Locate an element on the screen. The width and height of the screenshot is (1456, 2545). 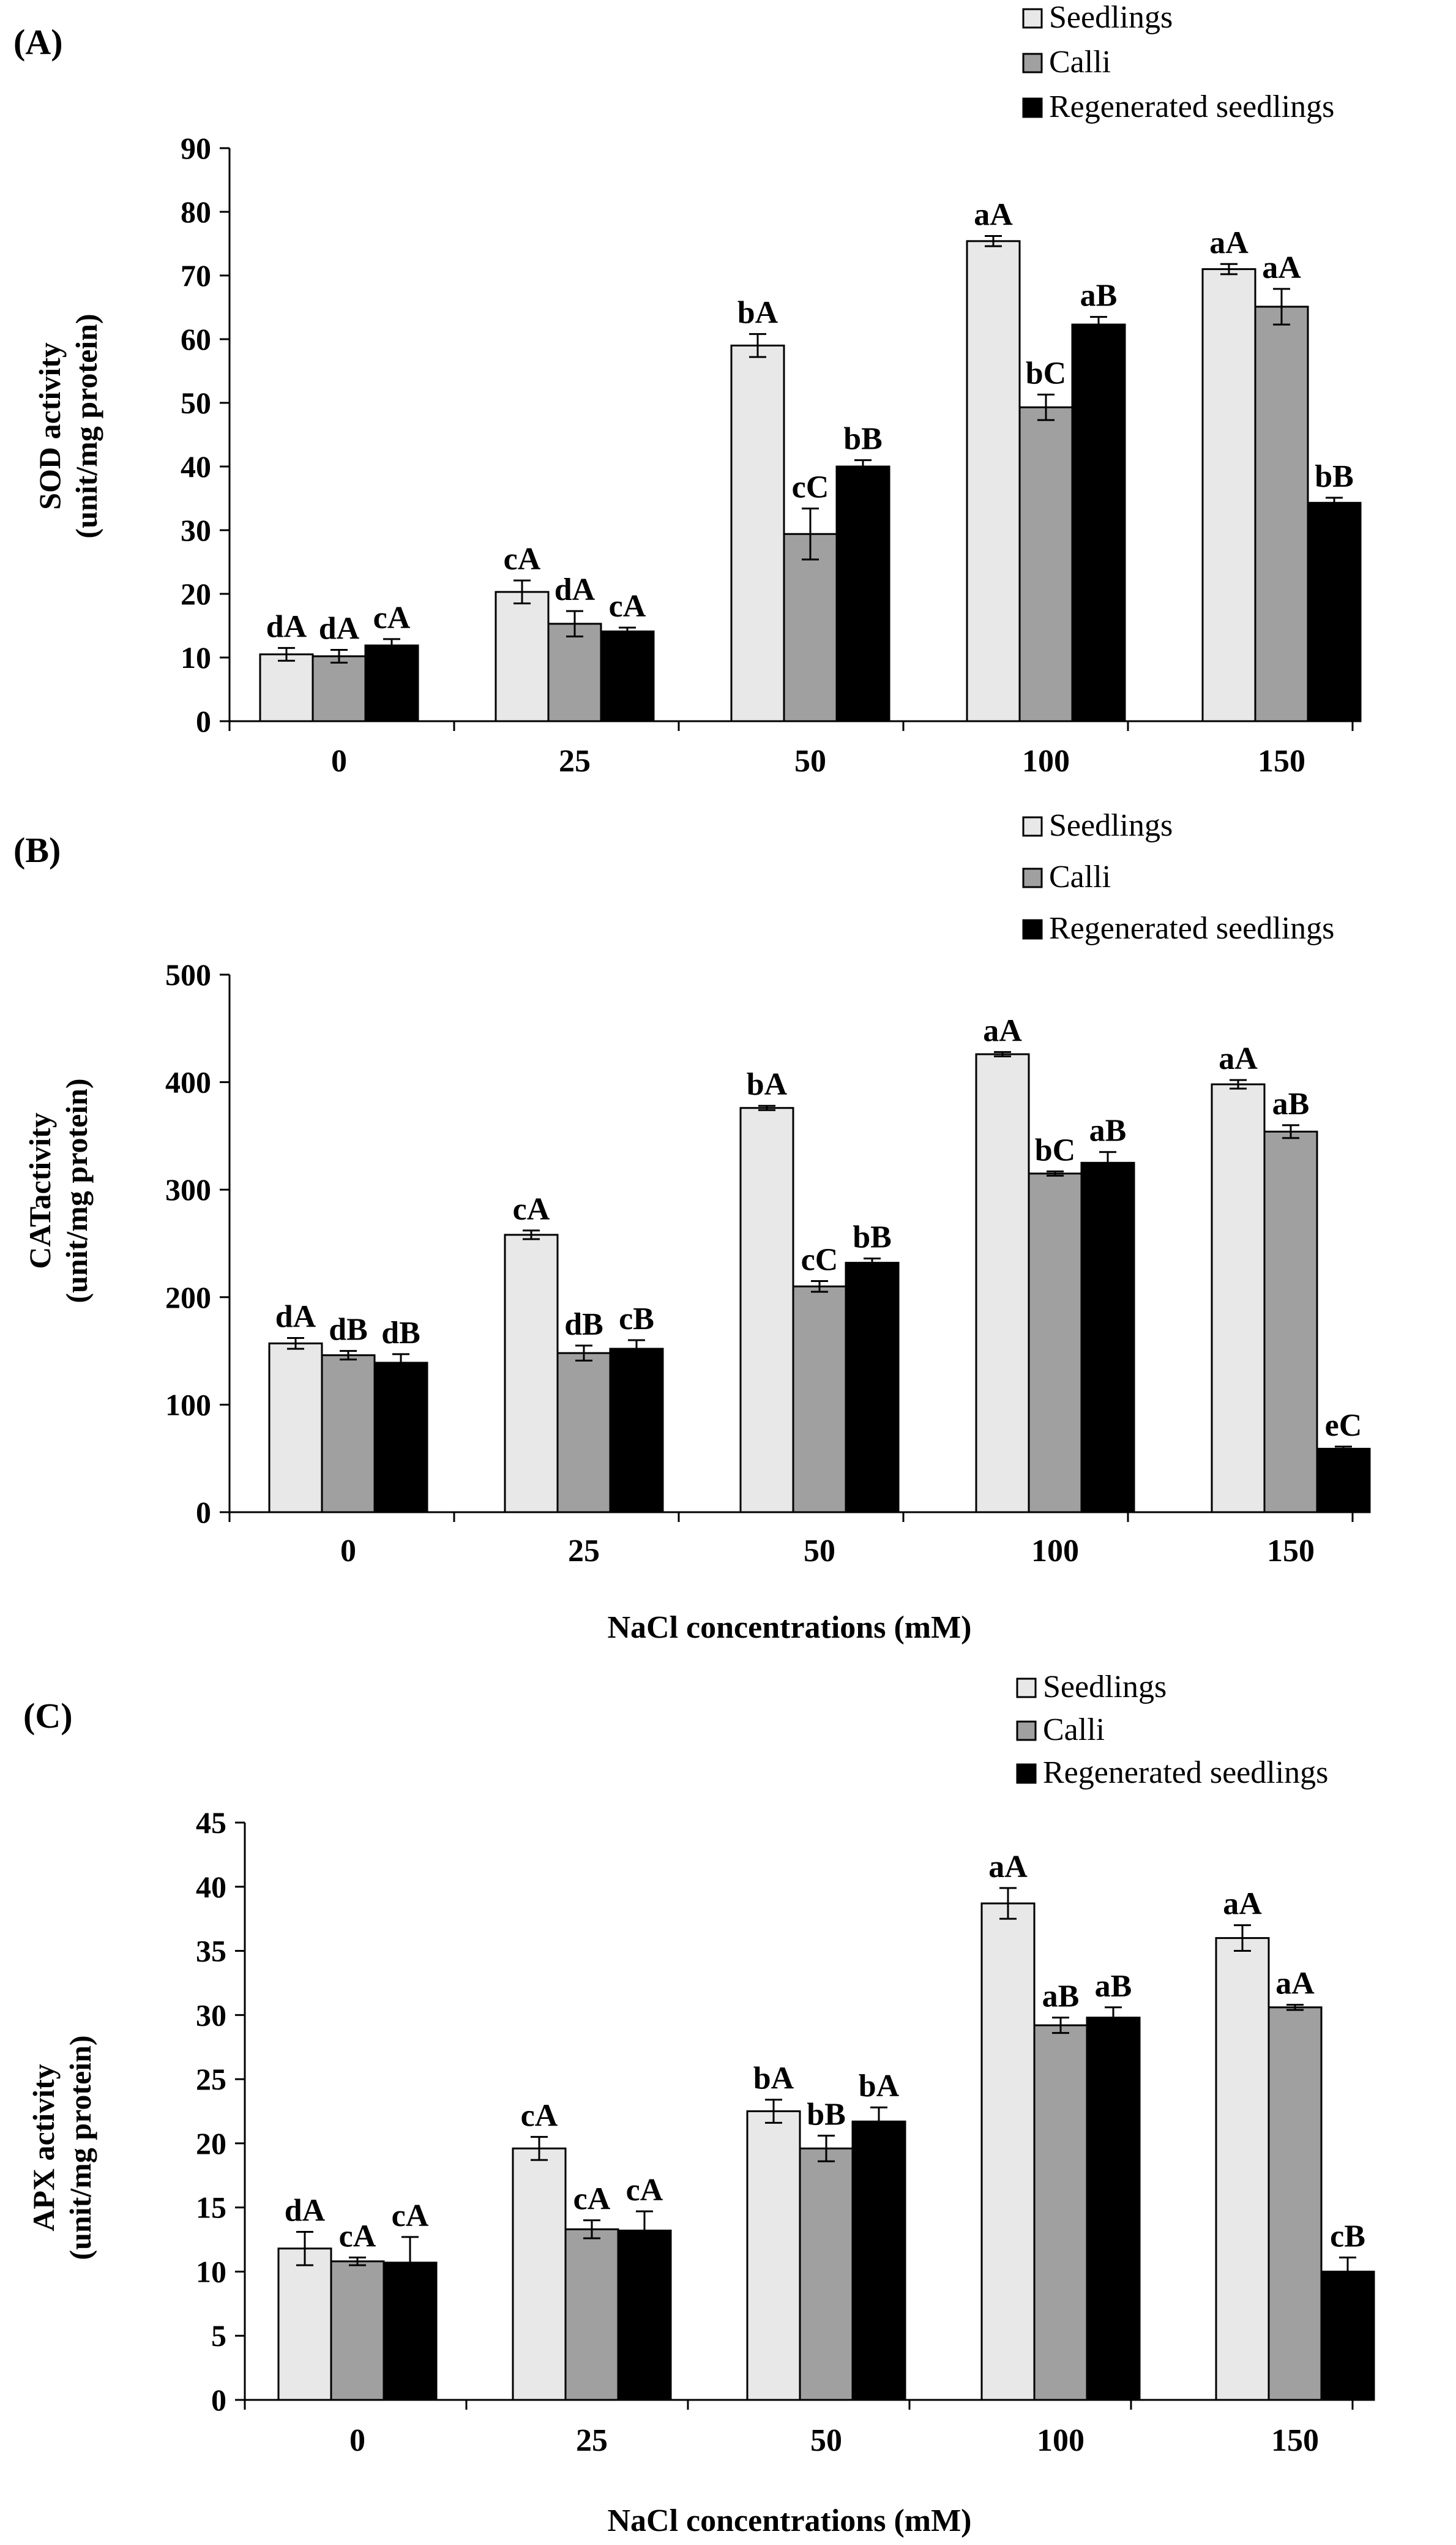
y-tick-label: 40 is located at coordinates (196, 466).